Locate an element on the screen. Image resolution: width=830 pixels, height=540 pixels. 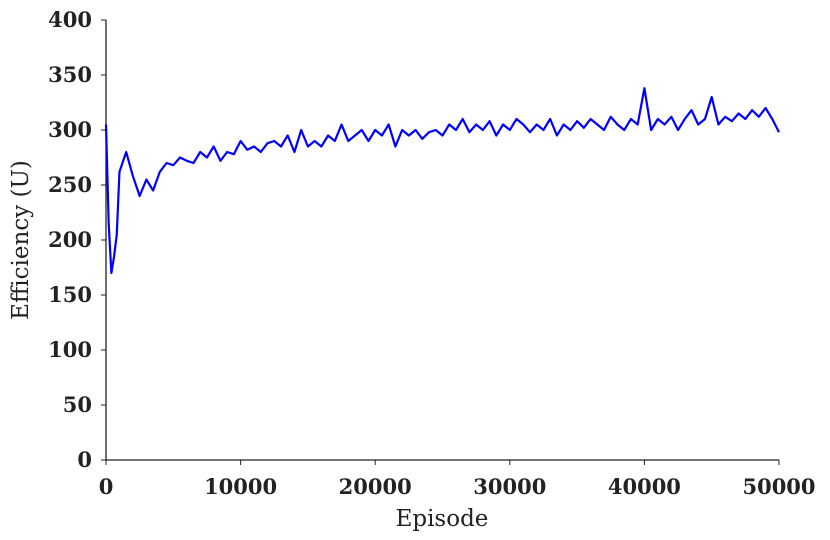
y-tick-label: 350 is located at coordinates (70, 74).